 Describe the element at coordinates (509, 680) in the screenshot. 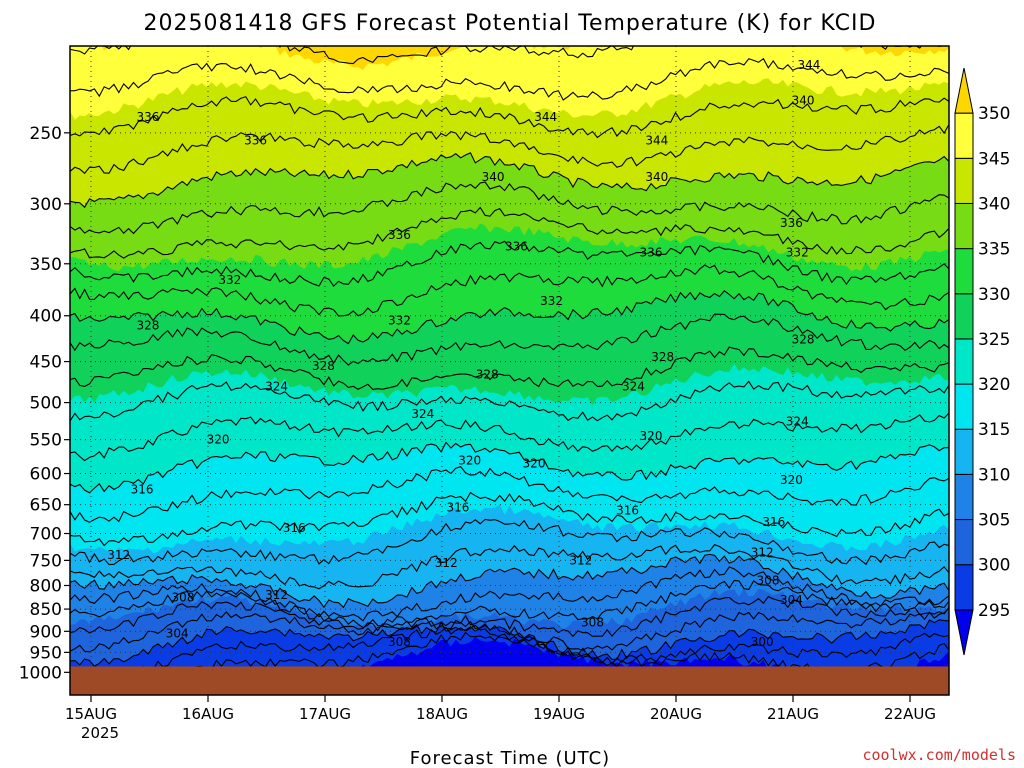

I see `terrain-below-ground` at that location.